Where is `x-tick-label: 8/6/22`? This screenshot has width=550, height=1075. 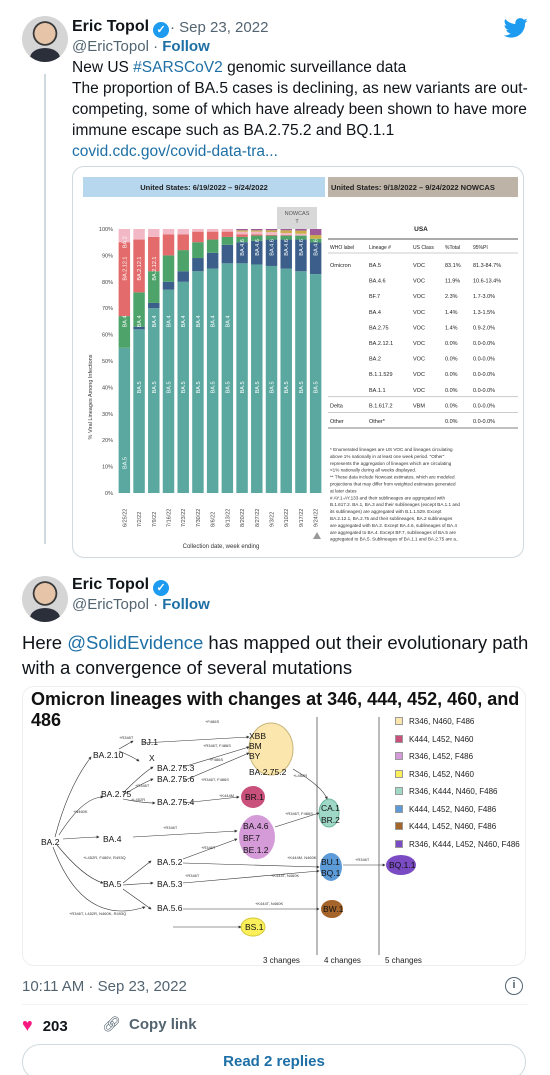
x-tick-label: 8/6/22 is located at coordinates (214, 519).